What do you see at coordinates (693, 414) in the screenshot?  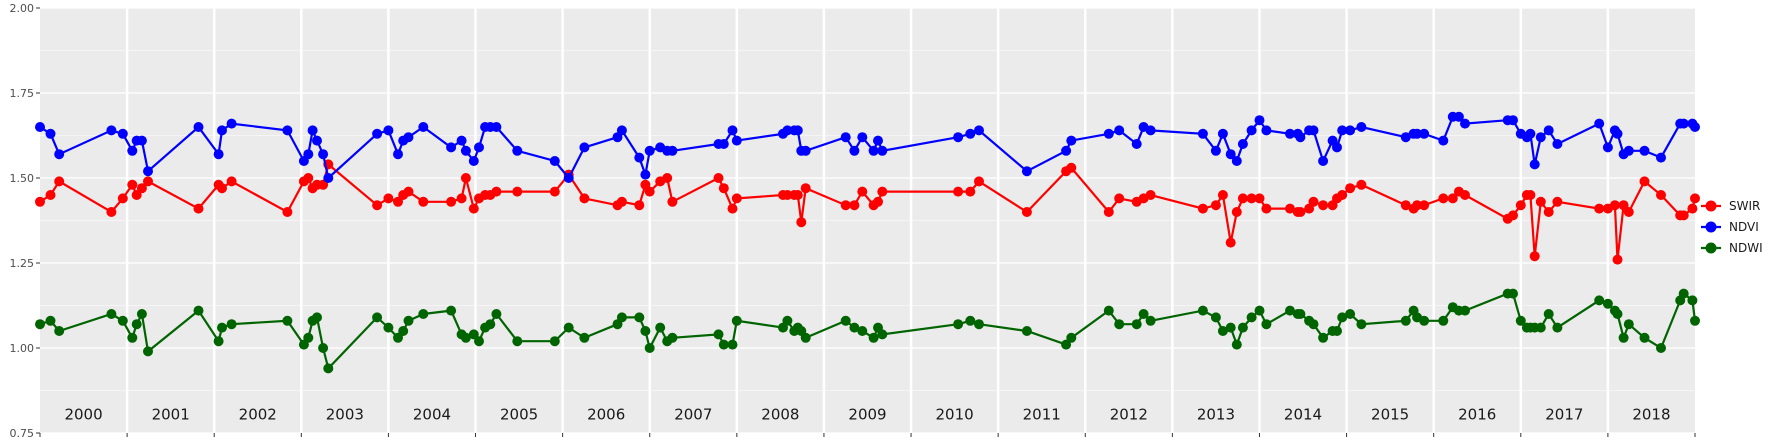 I see `year-label: 2007` at bounding box center [693, 414].